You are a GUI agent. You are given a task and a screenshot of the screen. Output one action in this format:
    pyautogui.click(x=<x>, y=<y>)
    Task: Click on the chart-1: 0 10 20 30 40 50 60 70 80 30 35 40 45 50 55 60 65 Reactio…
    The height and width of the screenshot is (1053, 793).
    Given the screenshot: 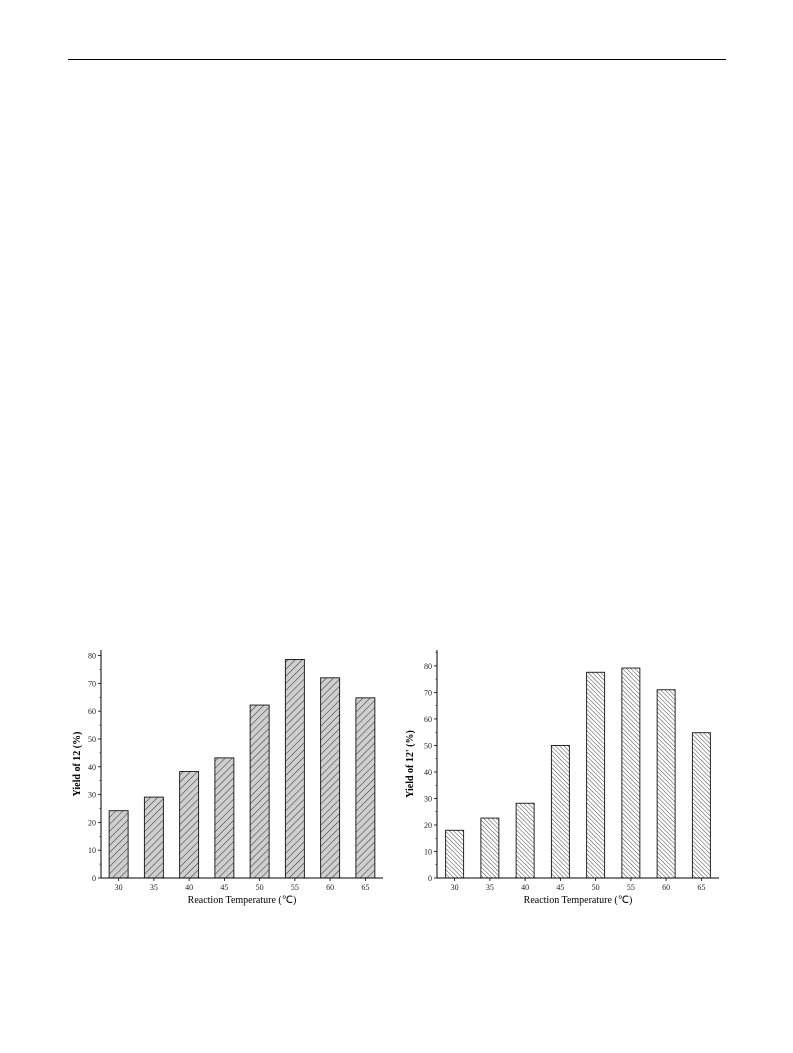 What is the action you would take?
    pyautogui.click(x=227, y=778)
    